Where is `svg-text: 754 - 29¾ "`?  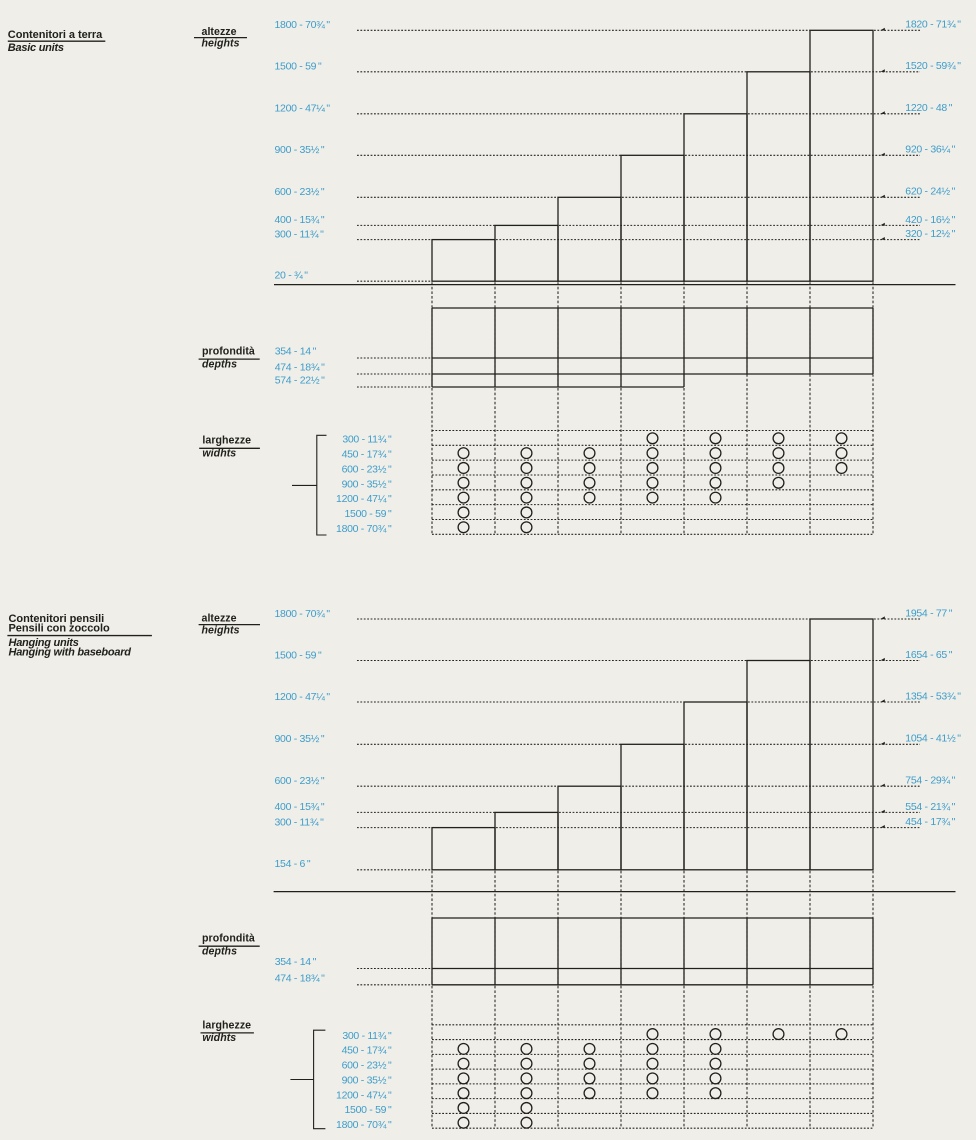 svg-text: 754 - 29¾ " is located at coordinates (930, 781).